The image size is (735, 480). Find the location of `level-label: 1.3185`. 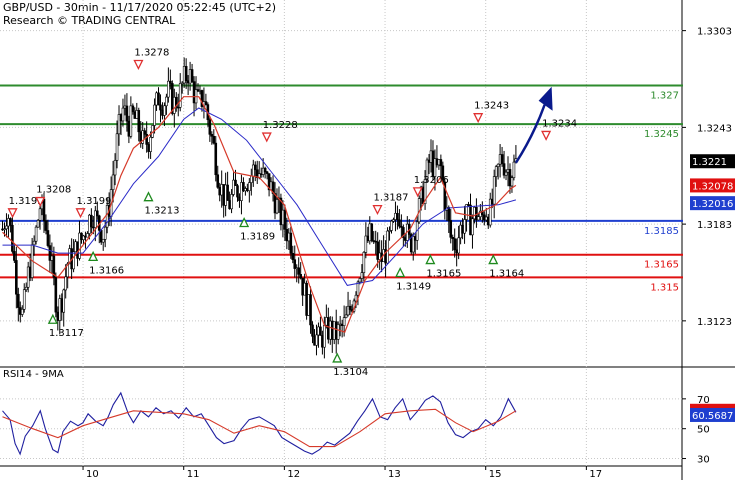

level-label: 1.3185 is located at coordinates (661, 231).